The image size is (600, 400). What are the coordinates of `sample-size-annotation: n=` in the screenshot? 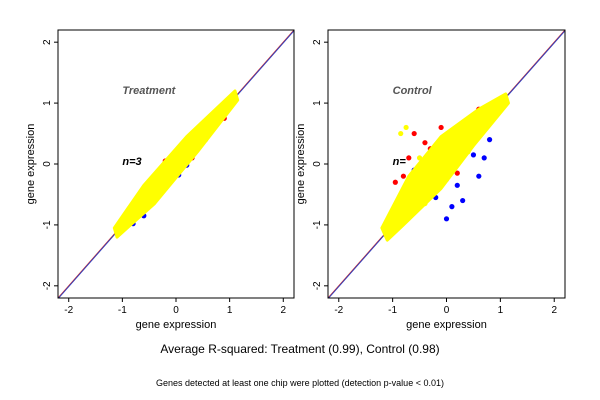 It's located at (400, 162).